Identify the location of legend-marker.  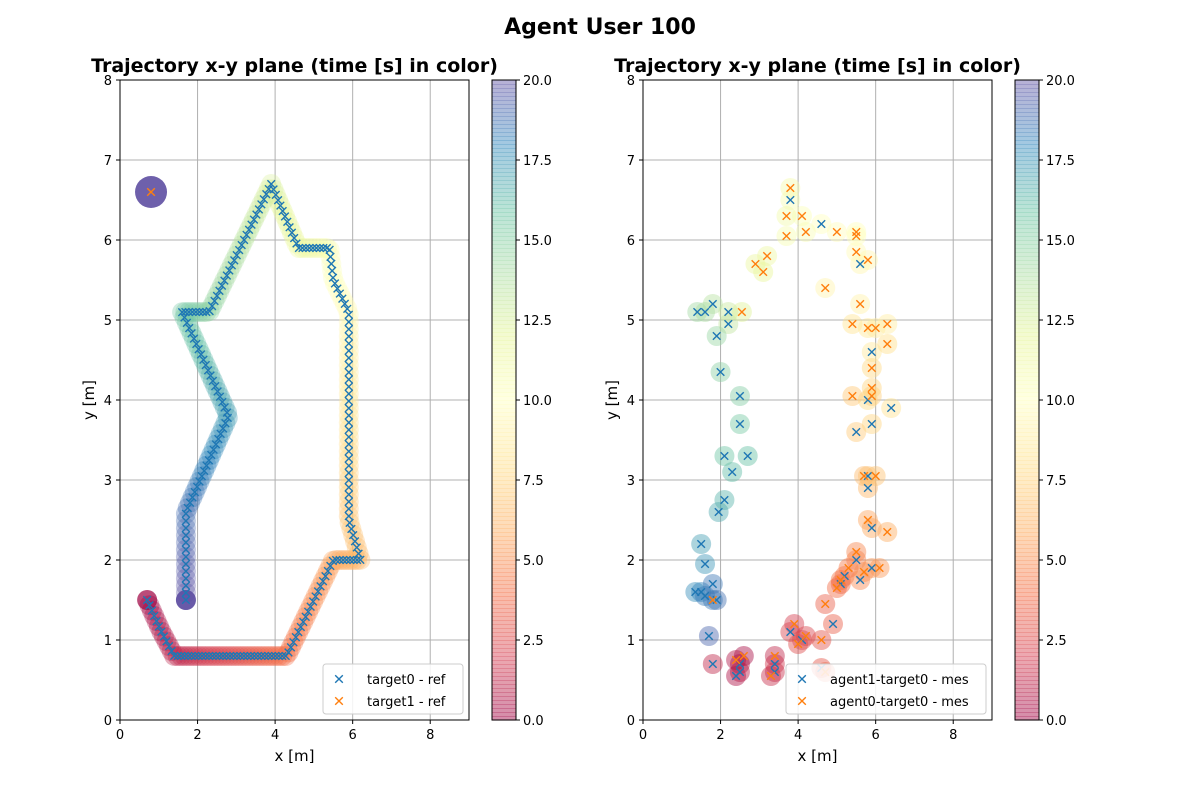
(339, 679).